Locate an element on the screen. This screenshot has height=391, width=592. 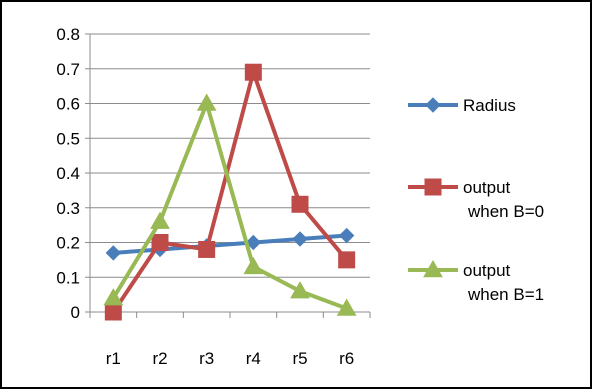
legend-label: when B=1 is located at coordinates (505, 294).